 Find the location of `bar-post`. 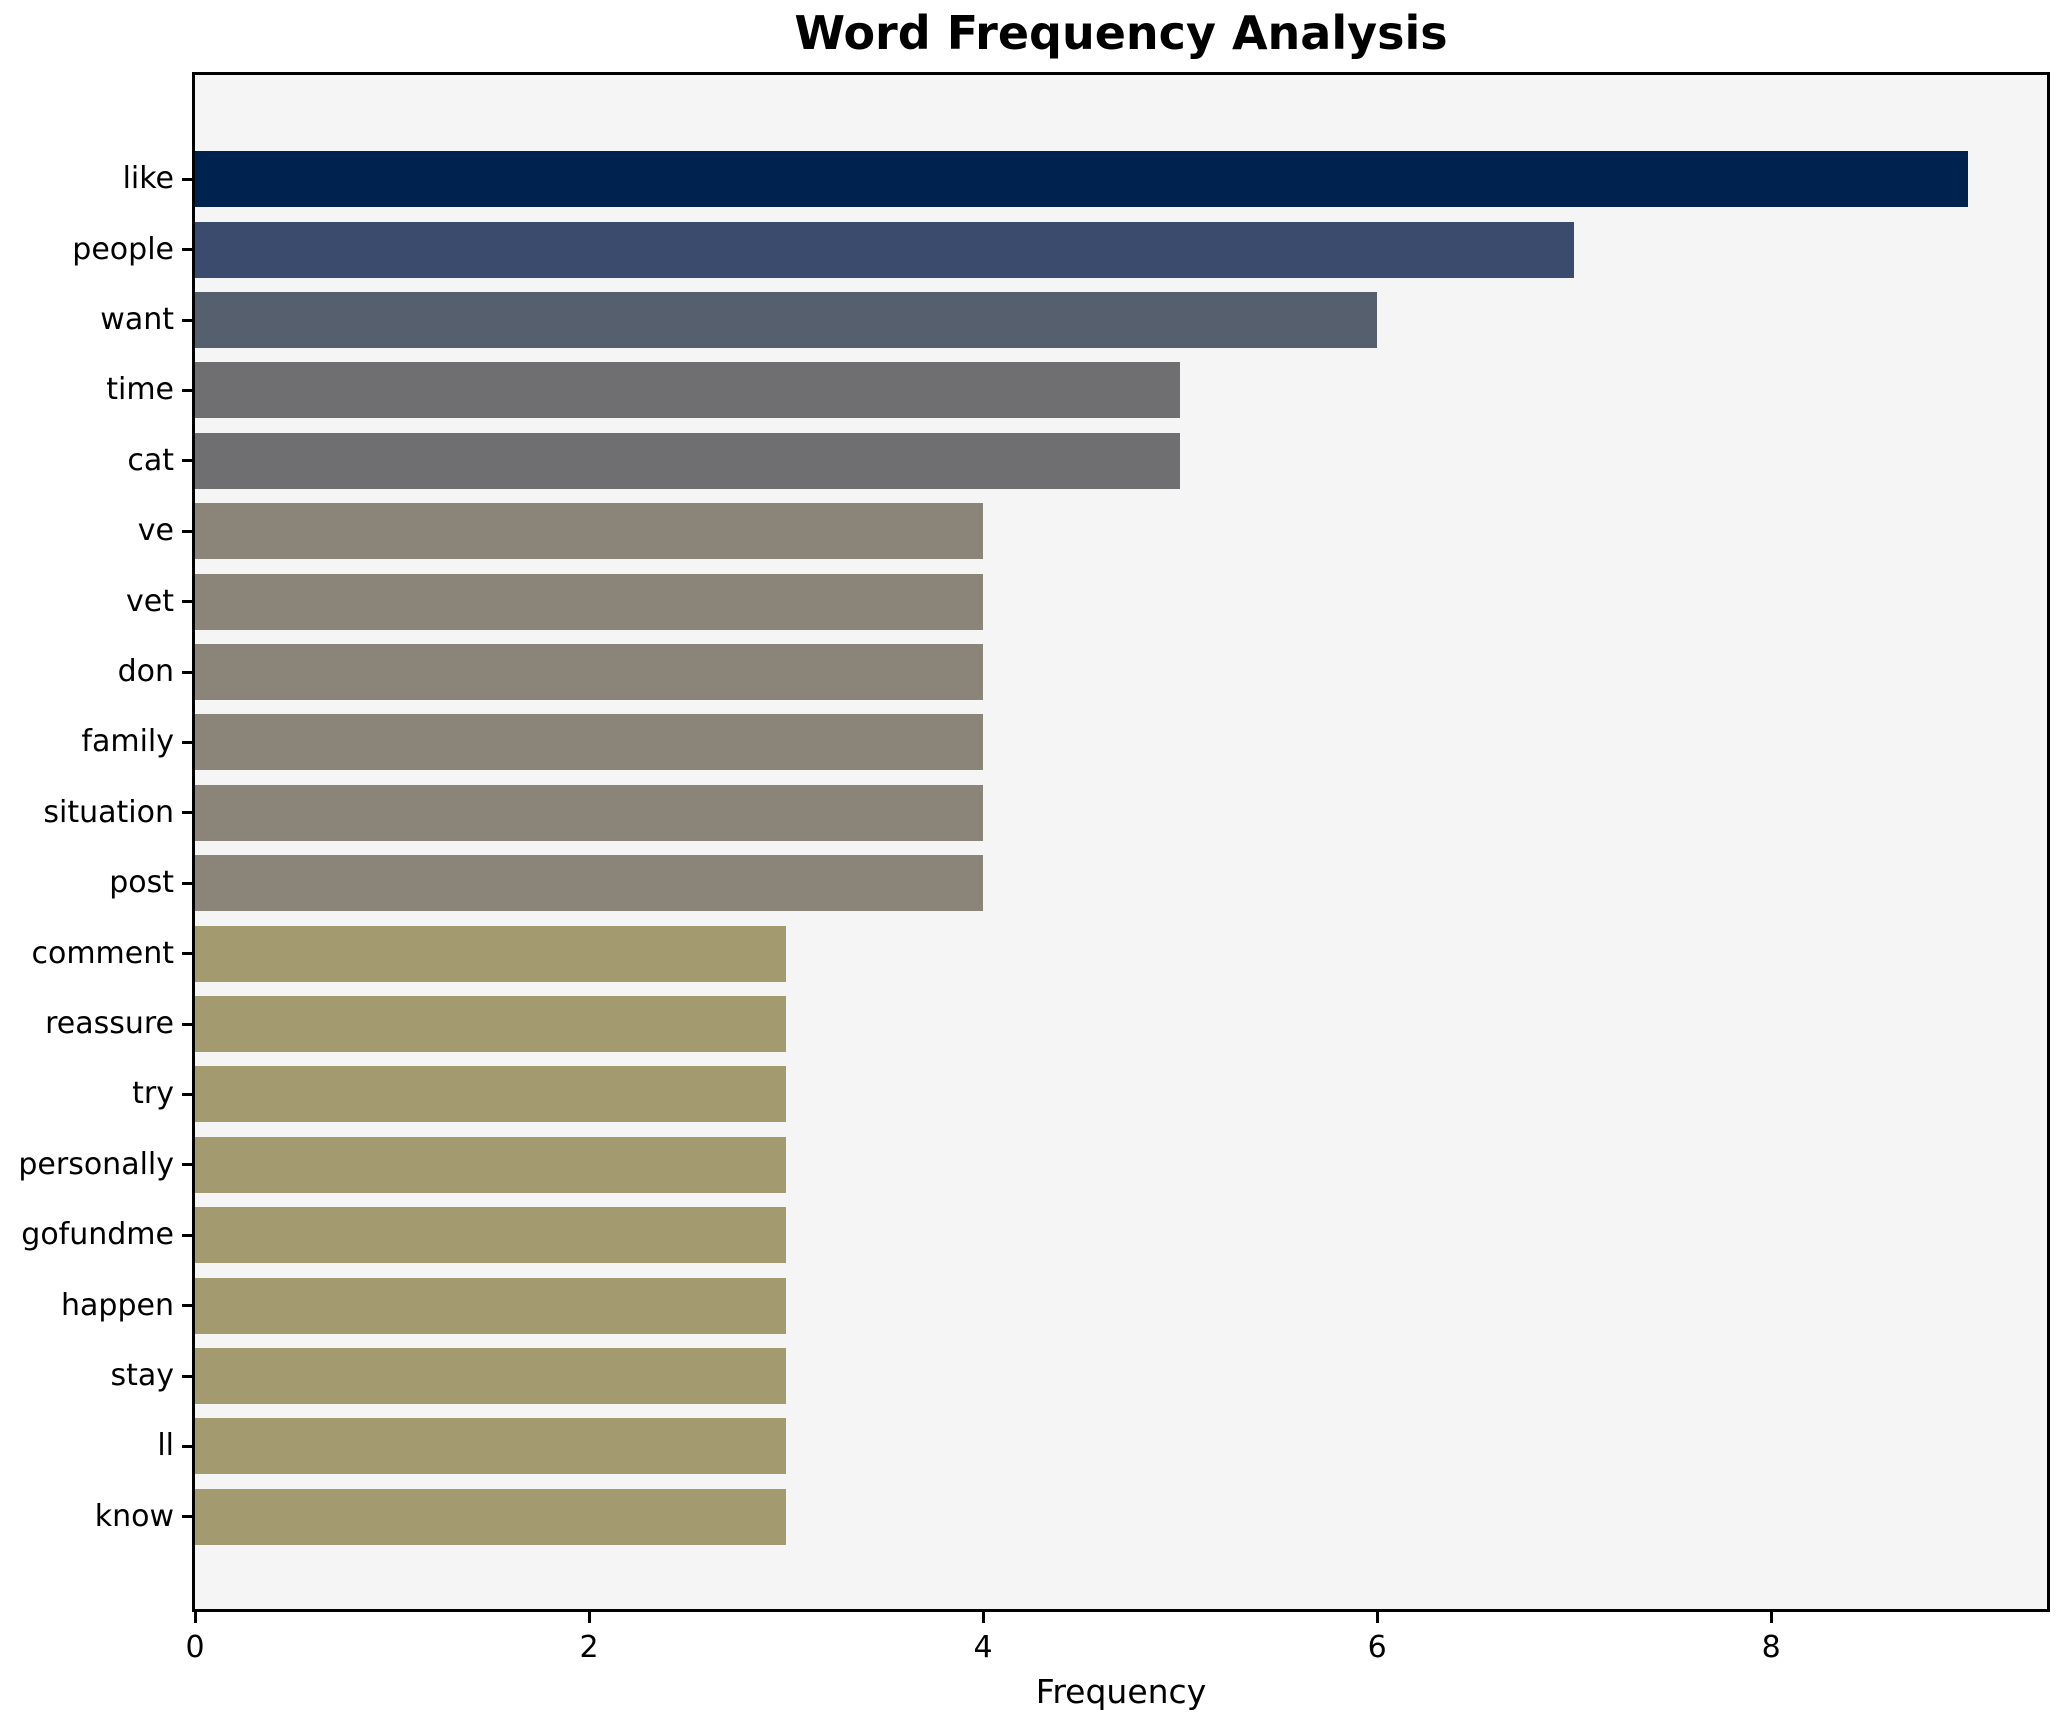

bar-post is located at coordinates (589, 883).